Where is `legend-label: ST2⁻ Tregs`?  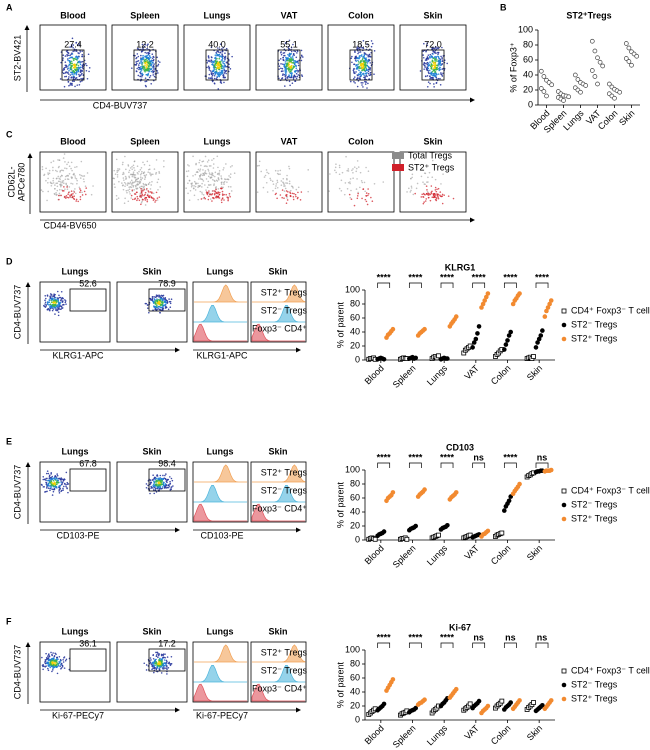
legend-label: ST2⁻ Tregs is located at coordinates (594, 504).